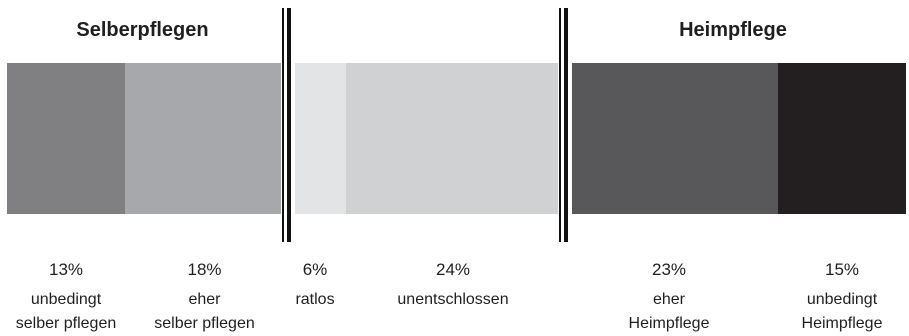 The image size is (909, 336). What do you see at coordinates (452, 299) in the screenshot?
I see `category-label-4-line-1: unentschlossen` at bounding box center [452, 299].